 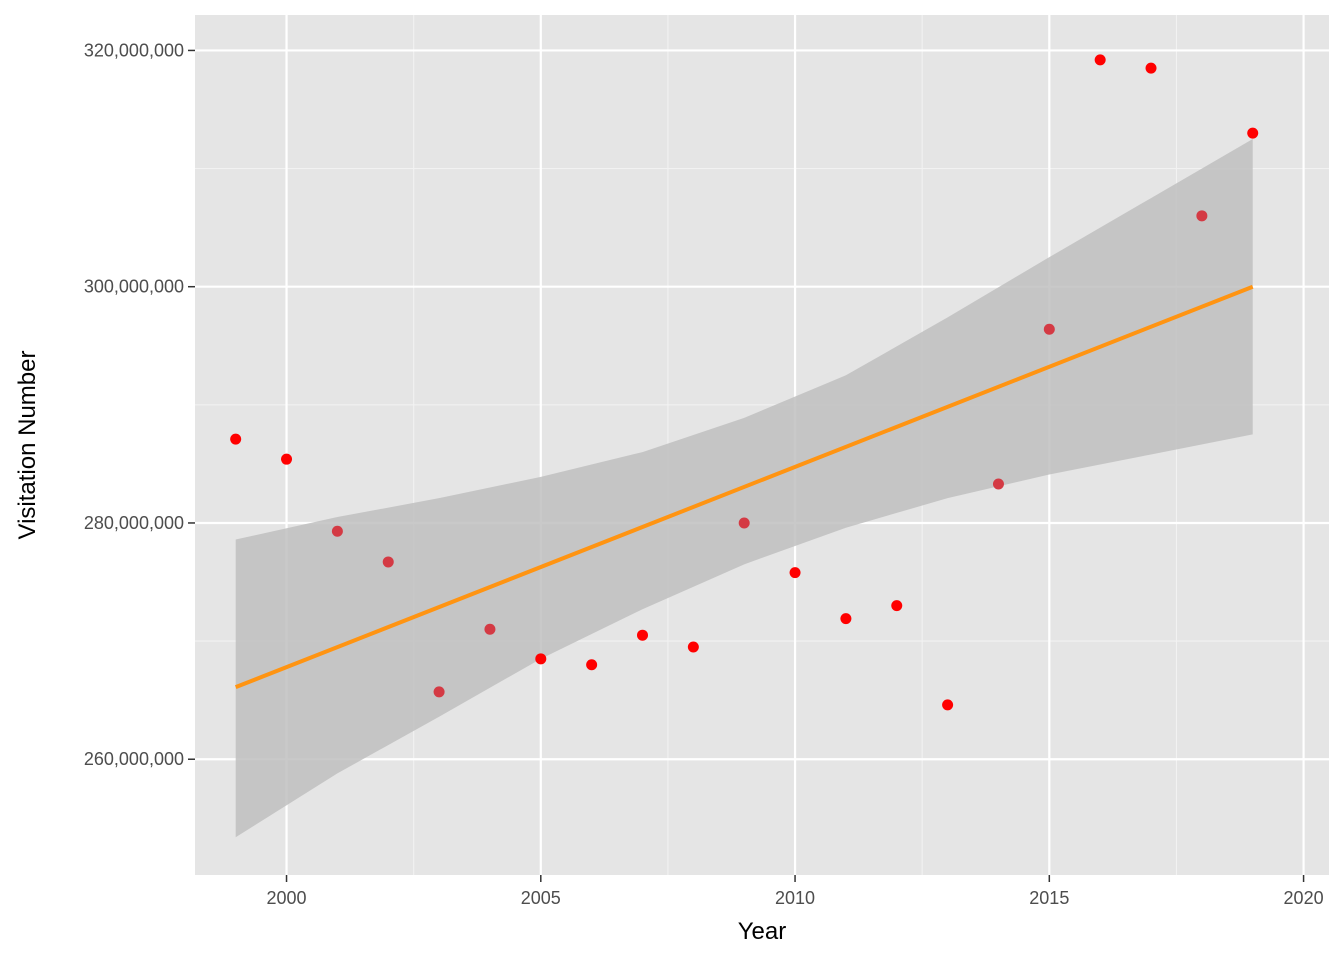 I want to click on y-tick-label: 280,000,000, so click(x=134, y=523).